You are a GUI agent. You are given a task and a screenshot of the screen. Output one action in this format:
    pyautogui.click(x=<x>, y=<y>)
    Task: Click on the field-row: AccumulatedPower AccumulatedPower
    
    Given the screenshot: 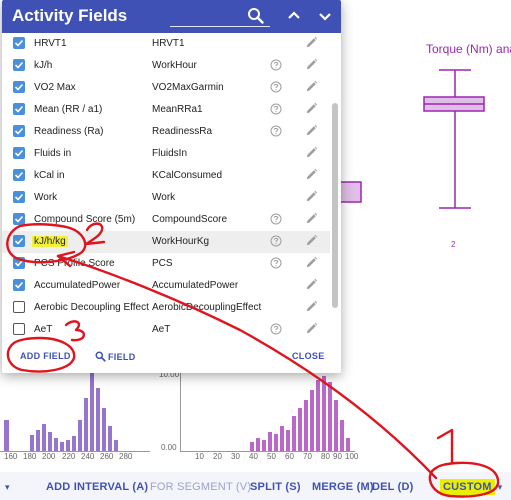 What is the action you would take?
    pyautogui.click(x=166, y=286)
    